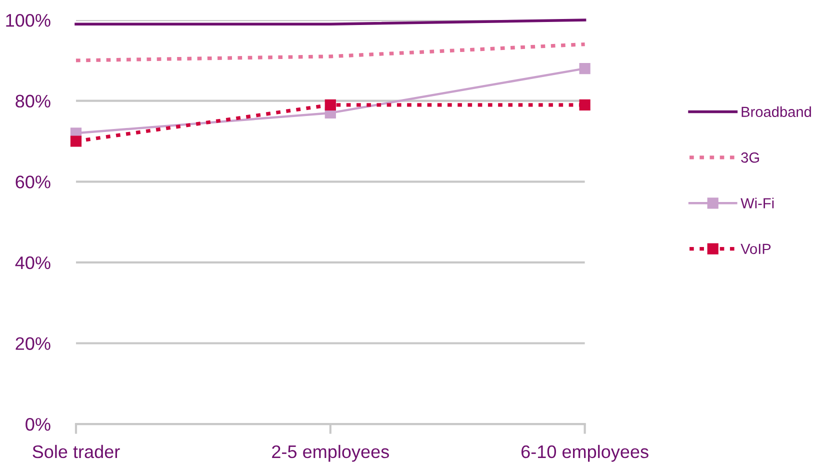 This screenshot has height=466, width=826. What do you see at coordinates (28, 20) in the screenshot?
I see `y-tick-label: 100%` at bounding box center [28, 20].